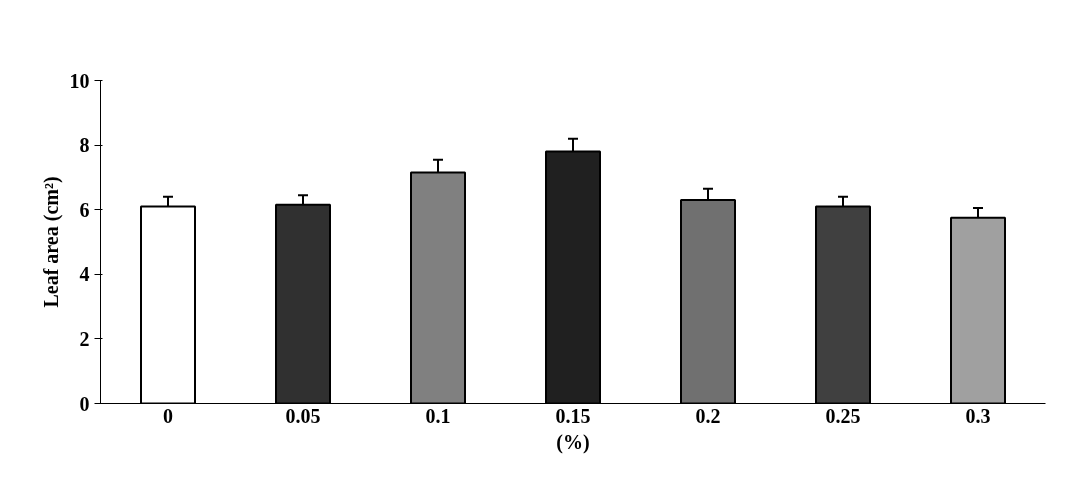 The height and width of the screenshot is (487, 1089). What do you see at coordinates (84, 145) in the screenshot?
I see `y-tick-label: 8` at bounding box center [84, 145].